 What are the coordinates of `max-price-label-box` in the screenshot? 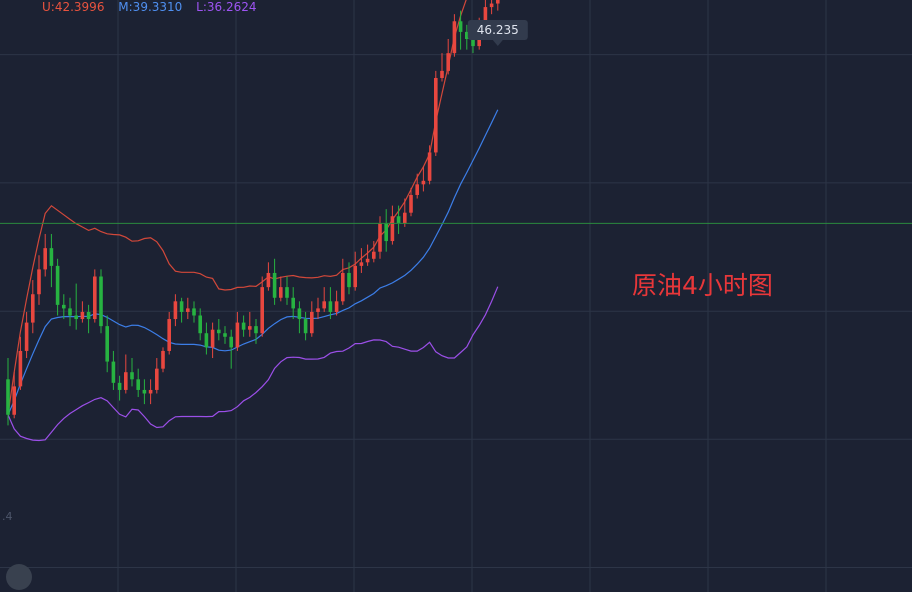 It's located at (497, 30).